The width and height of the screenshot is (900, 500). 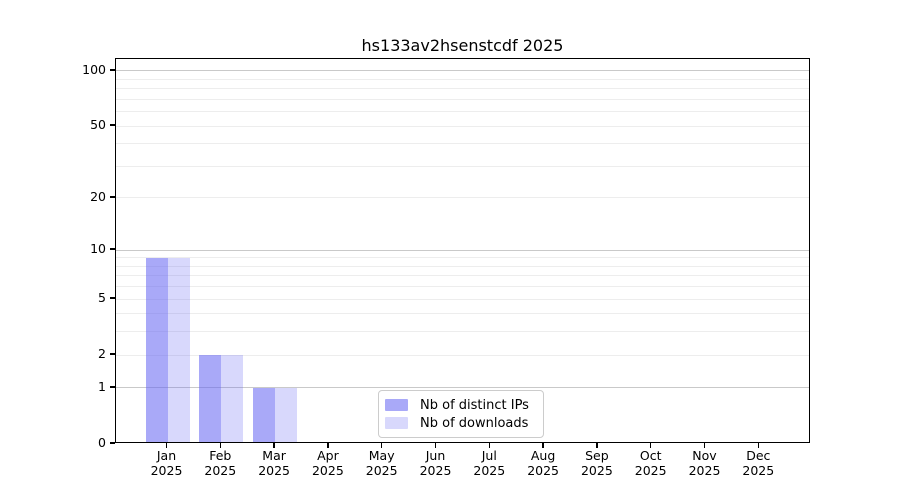 What do you see at coordinates (435, 455) in the screenshot?
I see `x-tick-month: Jun` at bounding box center [435, 455].